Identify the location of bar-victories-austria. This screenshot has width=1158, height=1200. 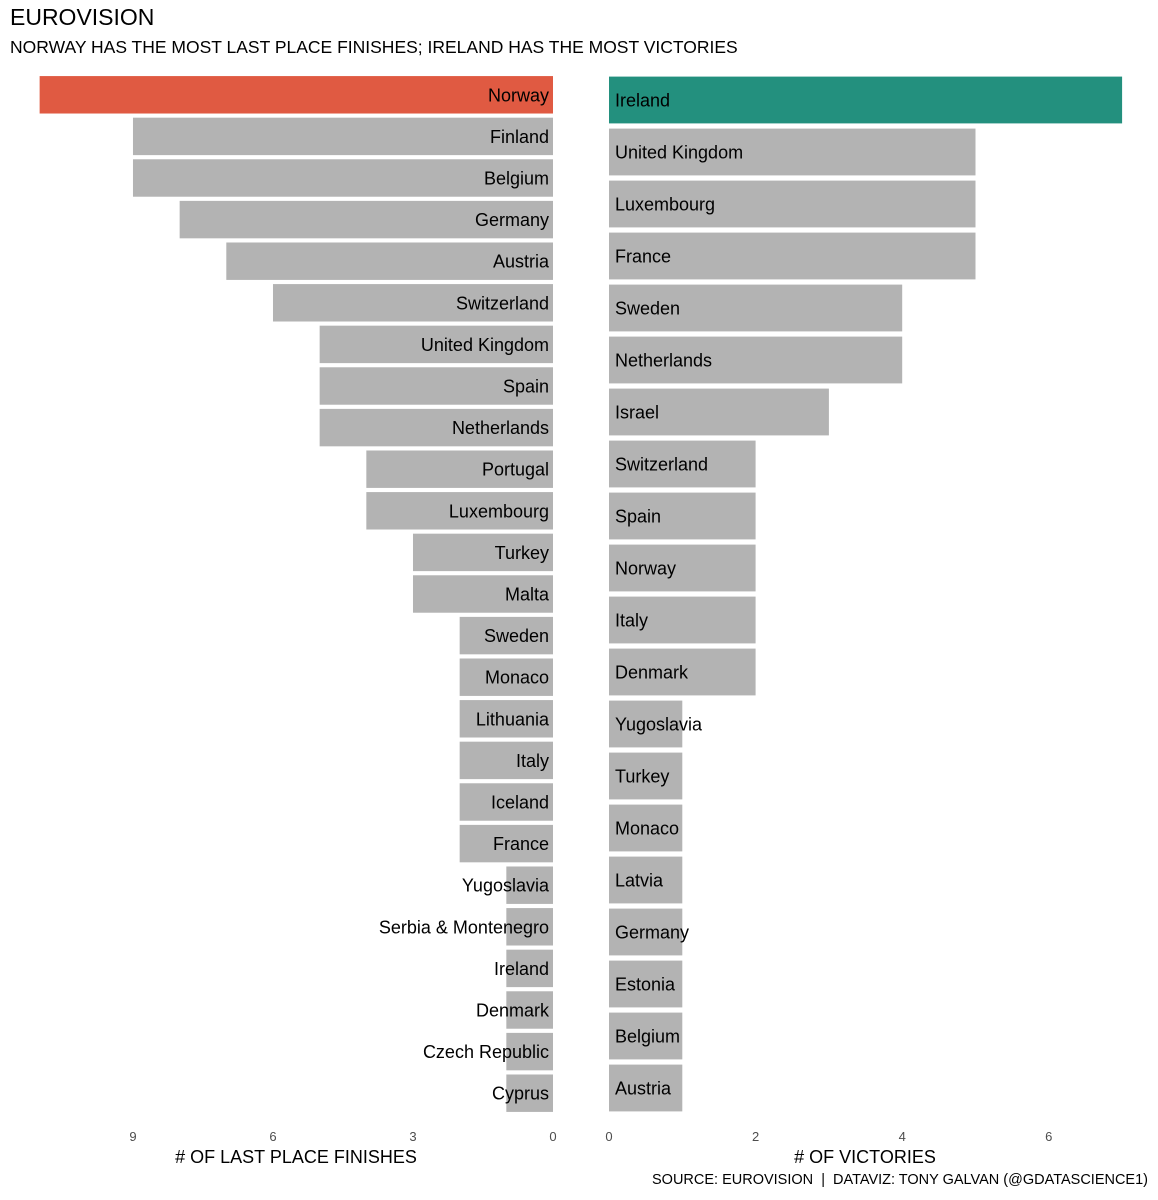
(646, 1088).